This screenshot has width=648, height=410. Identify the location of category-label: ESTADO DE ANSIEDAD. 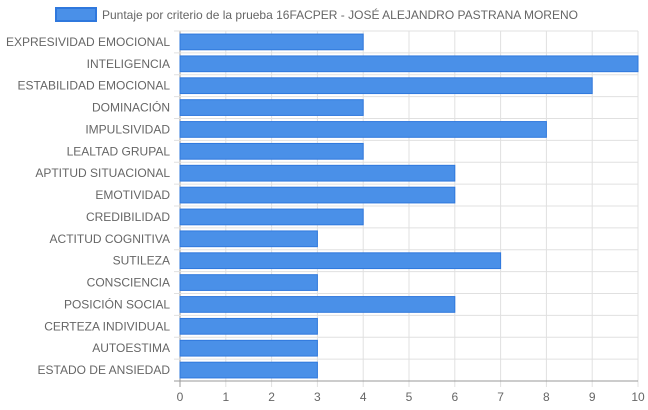
(104, 370).